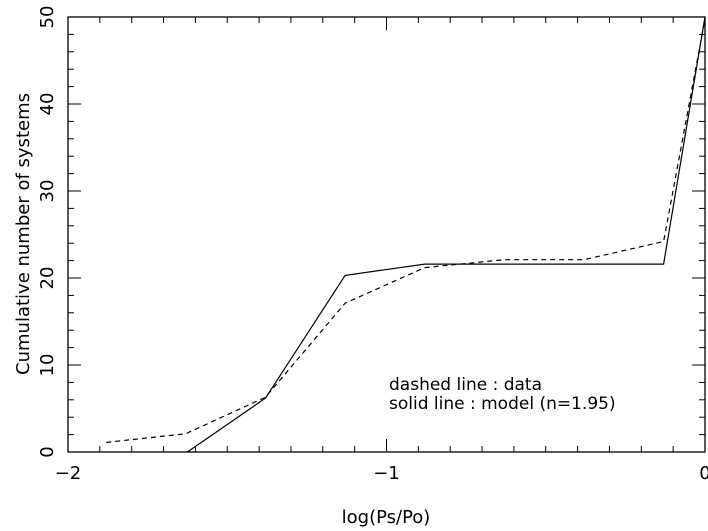 This screenshot has height=531, width=708. Describe the element at coordinates (47, 451) in the screenshot. I see `y-tick-label: 0` at that location.